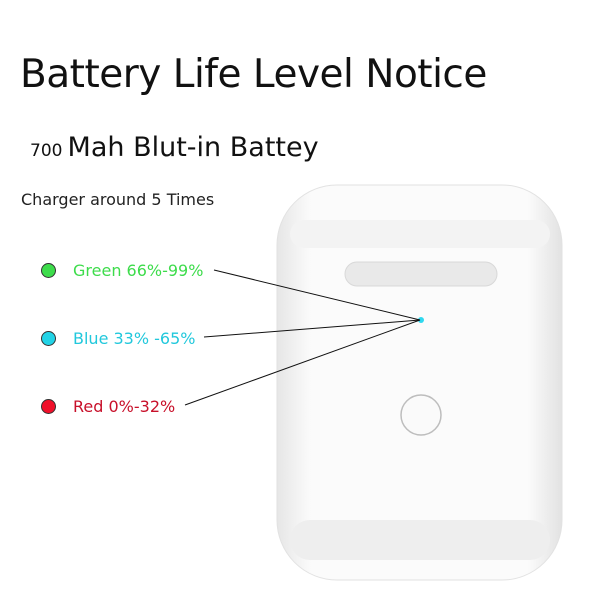  Describe the element at coordinates (420, 540) in the screenshot. I see `case-bottom-edge` at that location.